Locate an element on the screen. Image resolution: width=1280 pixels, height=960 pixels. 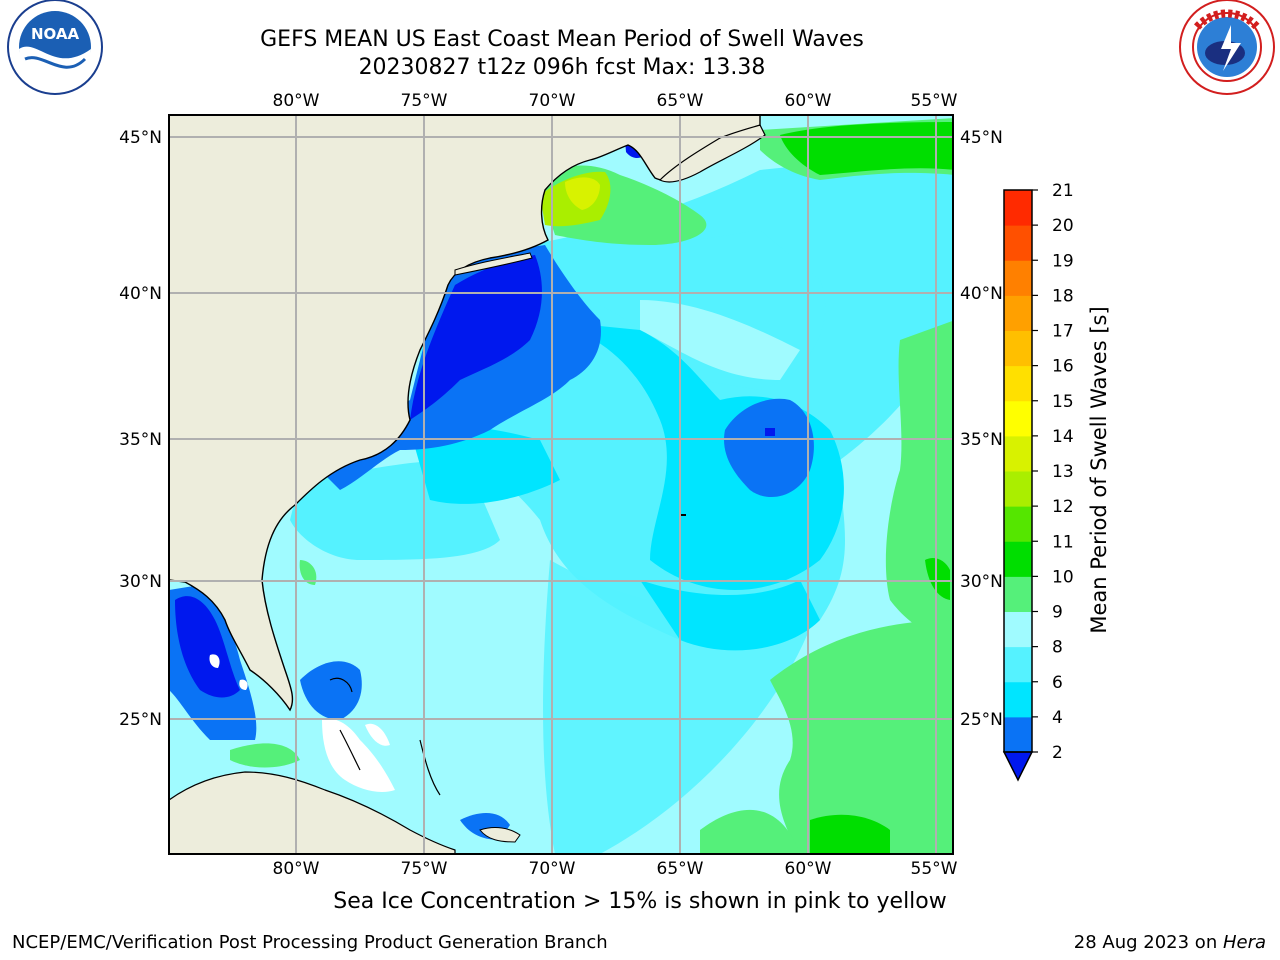
lat-label-left: 35°N is located at coordinates (140, 440).